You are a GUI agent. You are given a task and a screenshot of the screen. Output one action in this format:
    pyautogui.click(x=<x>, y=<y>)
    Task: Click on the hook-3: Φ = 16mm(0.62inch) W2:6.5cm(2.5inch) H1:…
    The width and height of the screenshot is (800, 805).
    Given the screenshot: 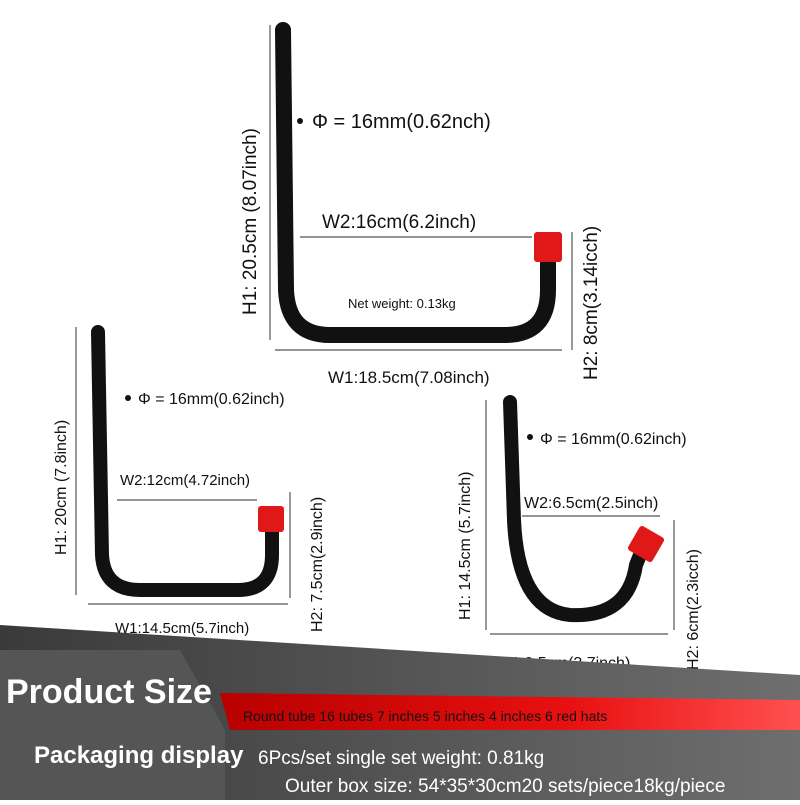 What is the action you would take?
    pyautogui.click(x=579, y=533)
    